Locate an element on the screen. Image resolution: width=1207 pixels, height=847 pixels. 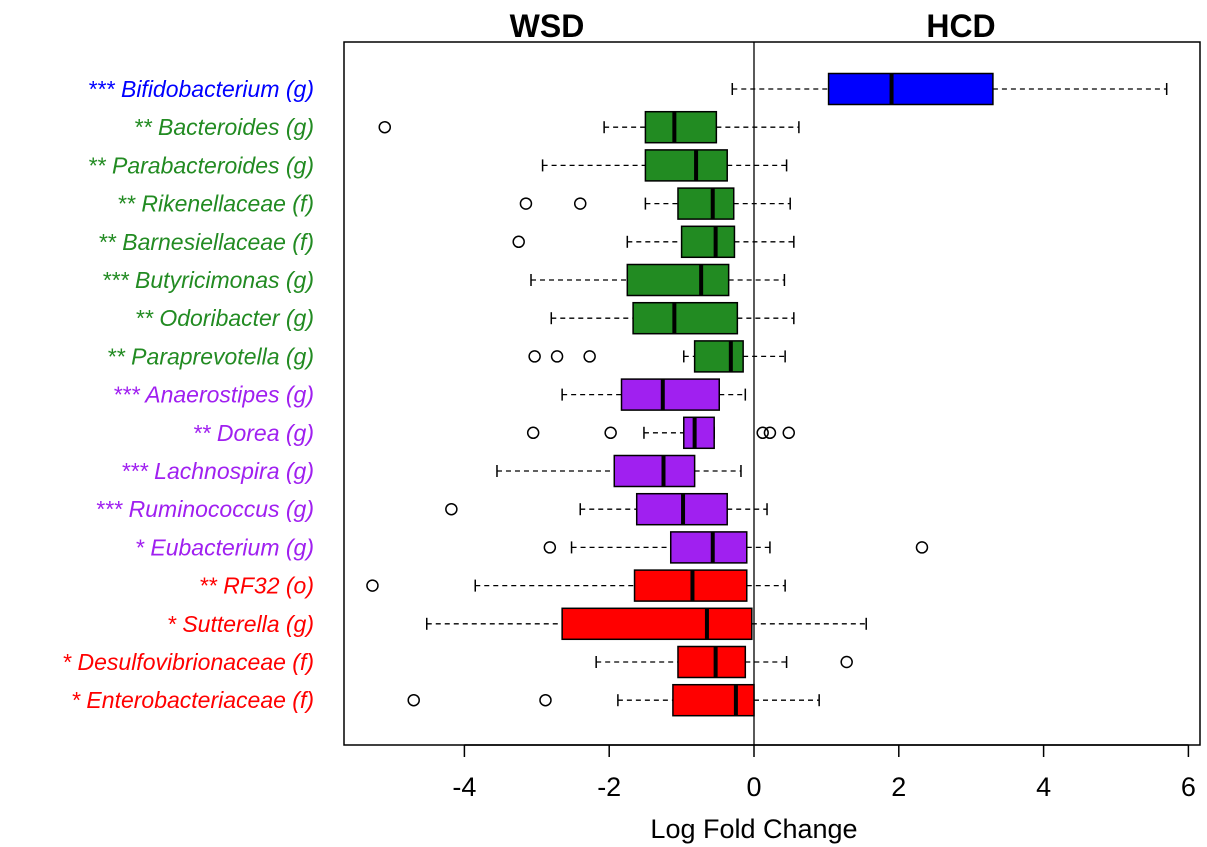
category-label: ** Parabacteroides (g) is located at coordinates (201, 165).